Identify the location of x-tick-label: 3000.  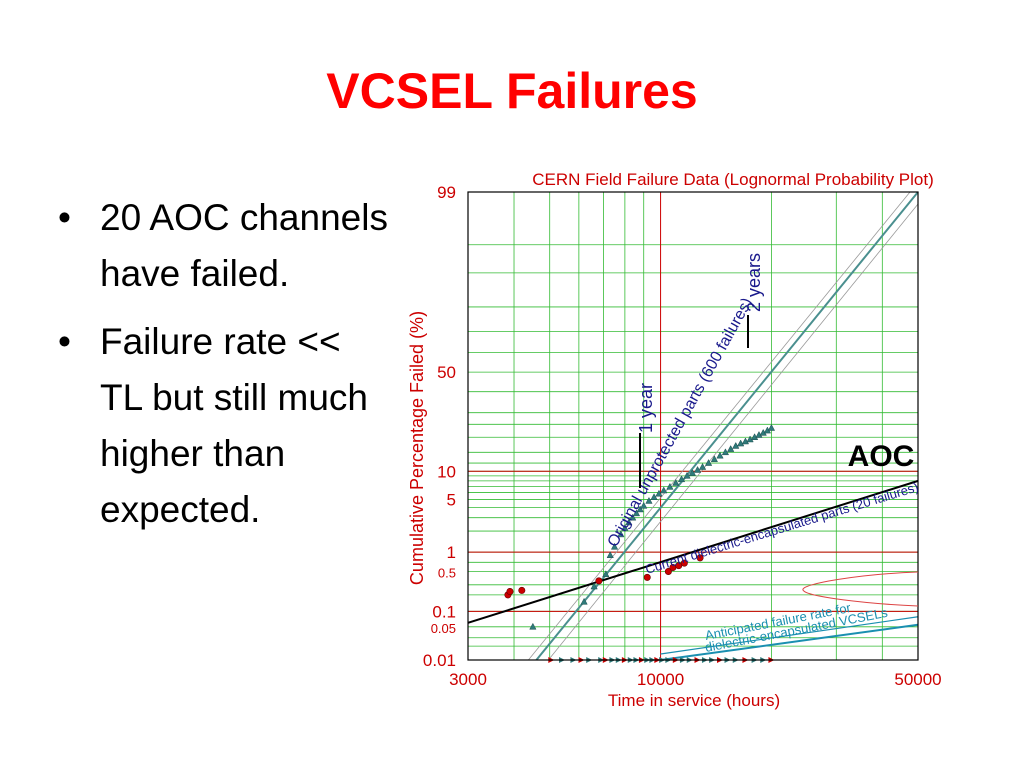
(468, 679).